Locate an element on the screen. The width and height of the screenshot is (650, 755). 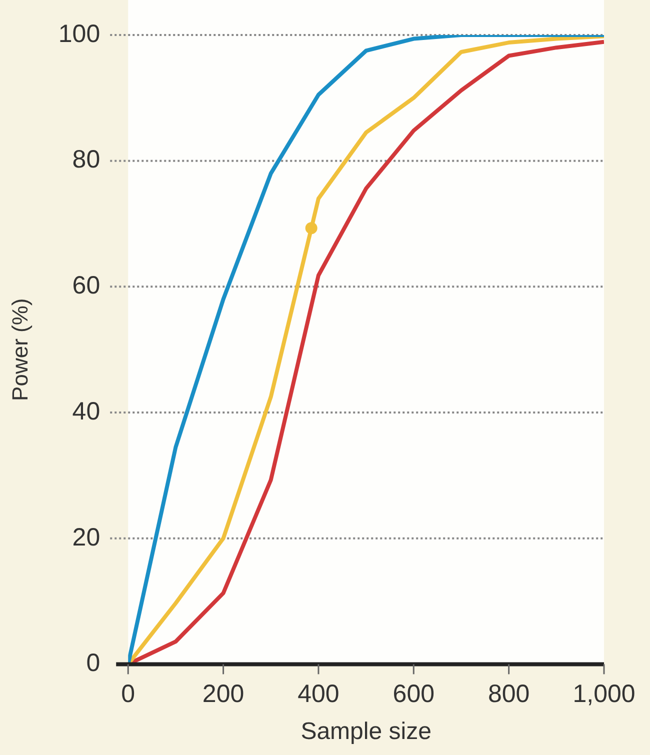
y-tick-label: 80 is located at coordinates (86, 160).